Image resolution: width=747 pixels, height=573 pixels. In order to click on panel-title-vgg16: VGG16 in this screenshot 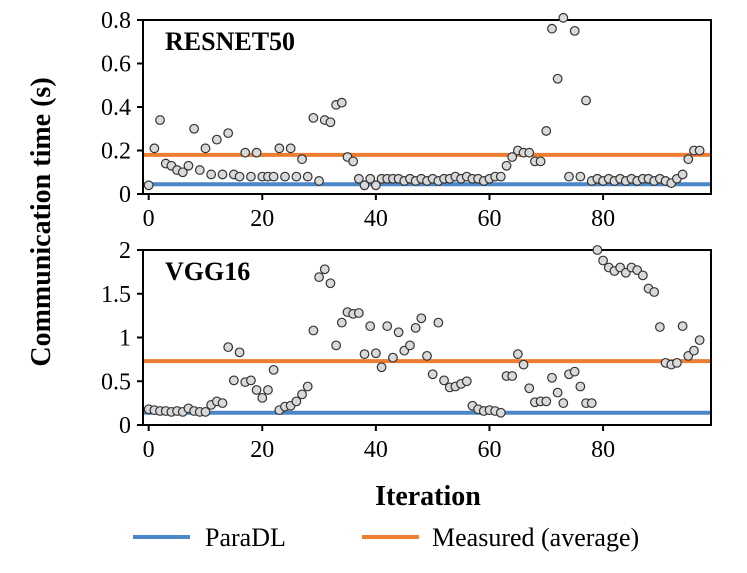, I will do `click(207, 271)`.